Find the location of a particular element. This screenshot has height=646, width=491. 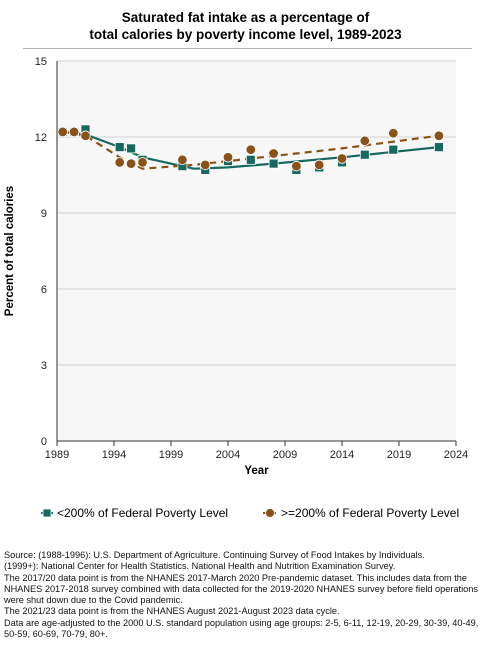

x-tick-label: 1989 is located at coordinates (57, 455).